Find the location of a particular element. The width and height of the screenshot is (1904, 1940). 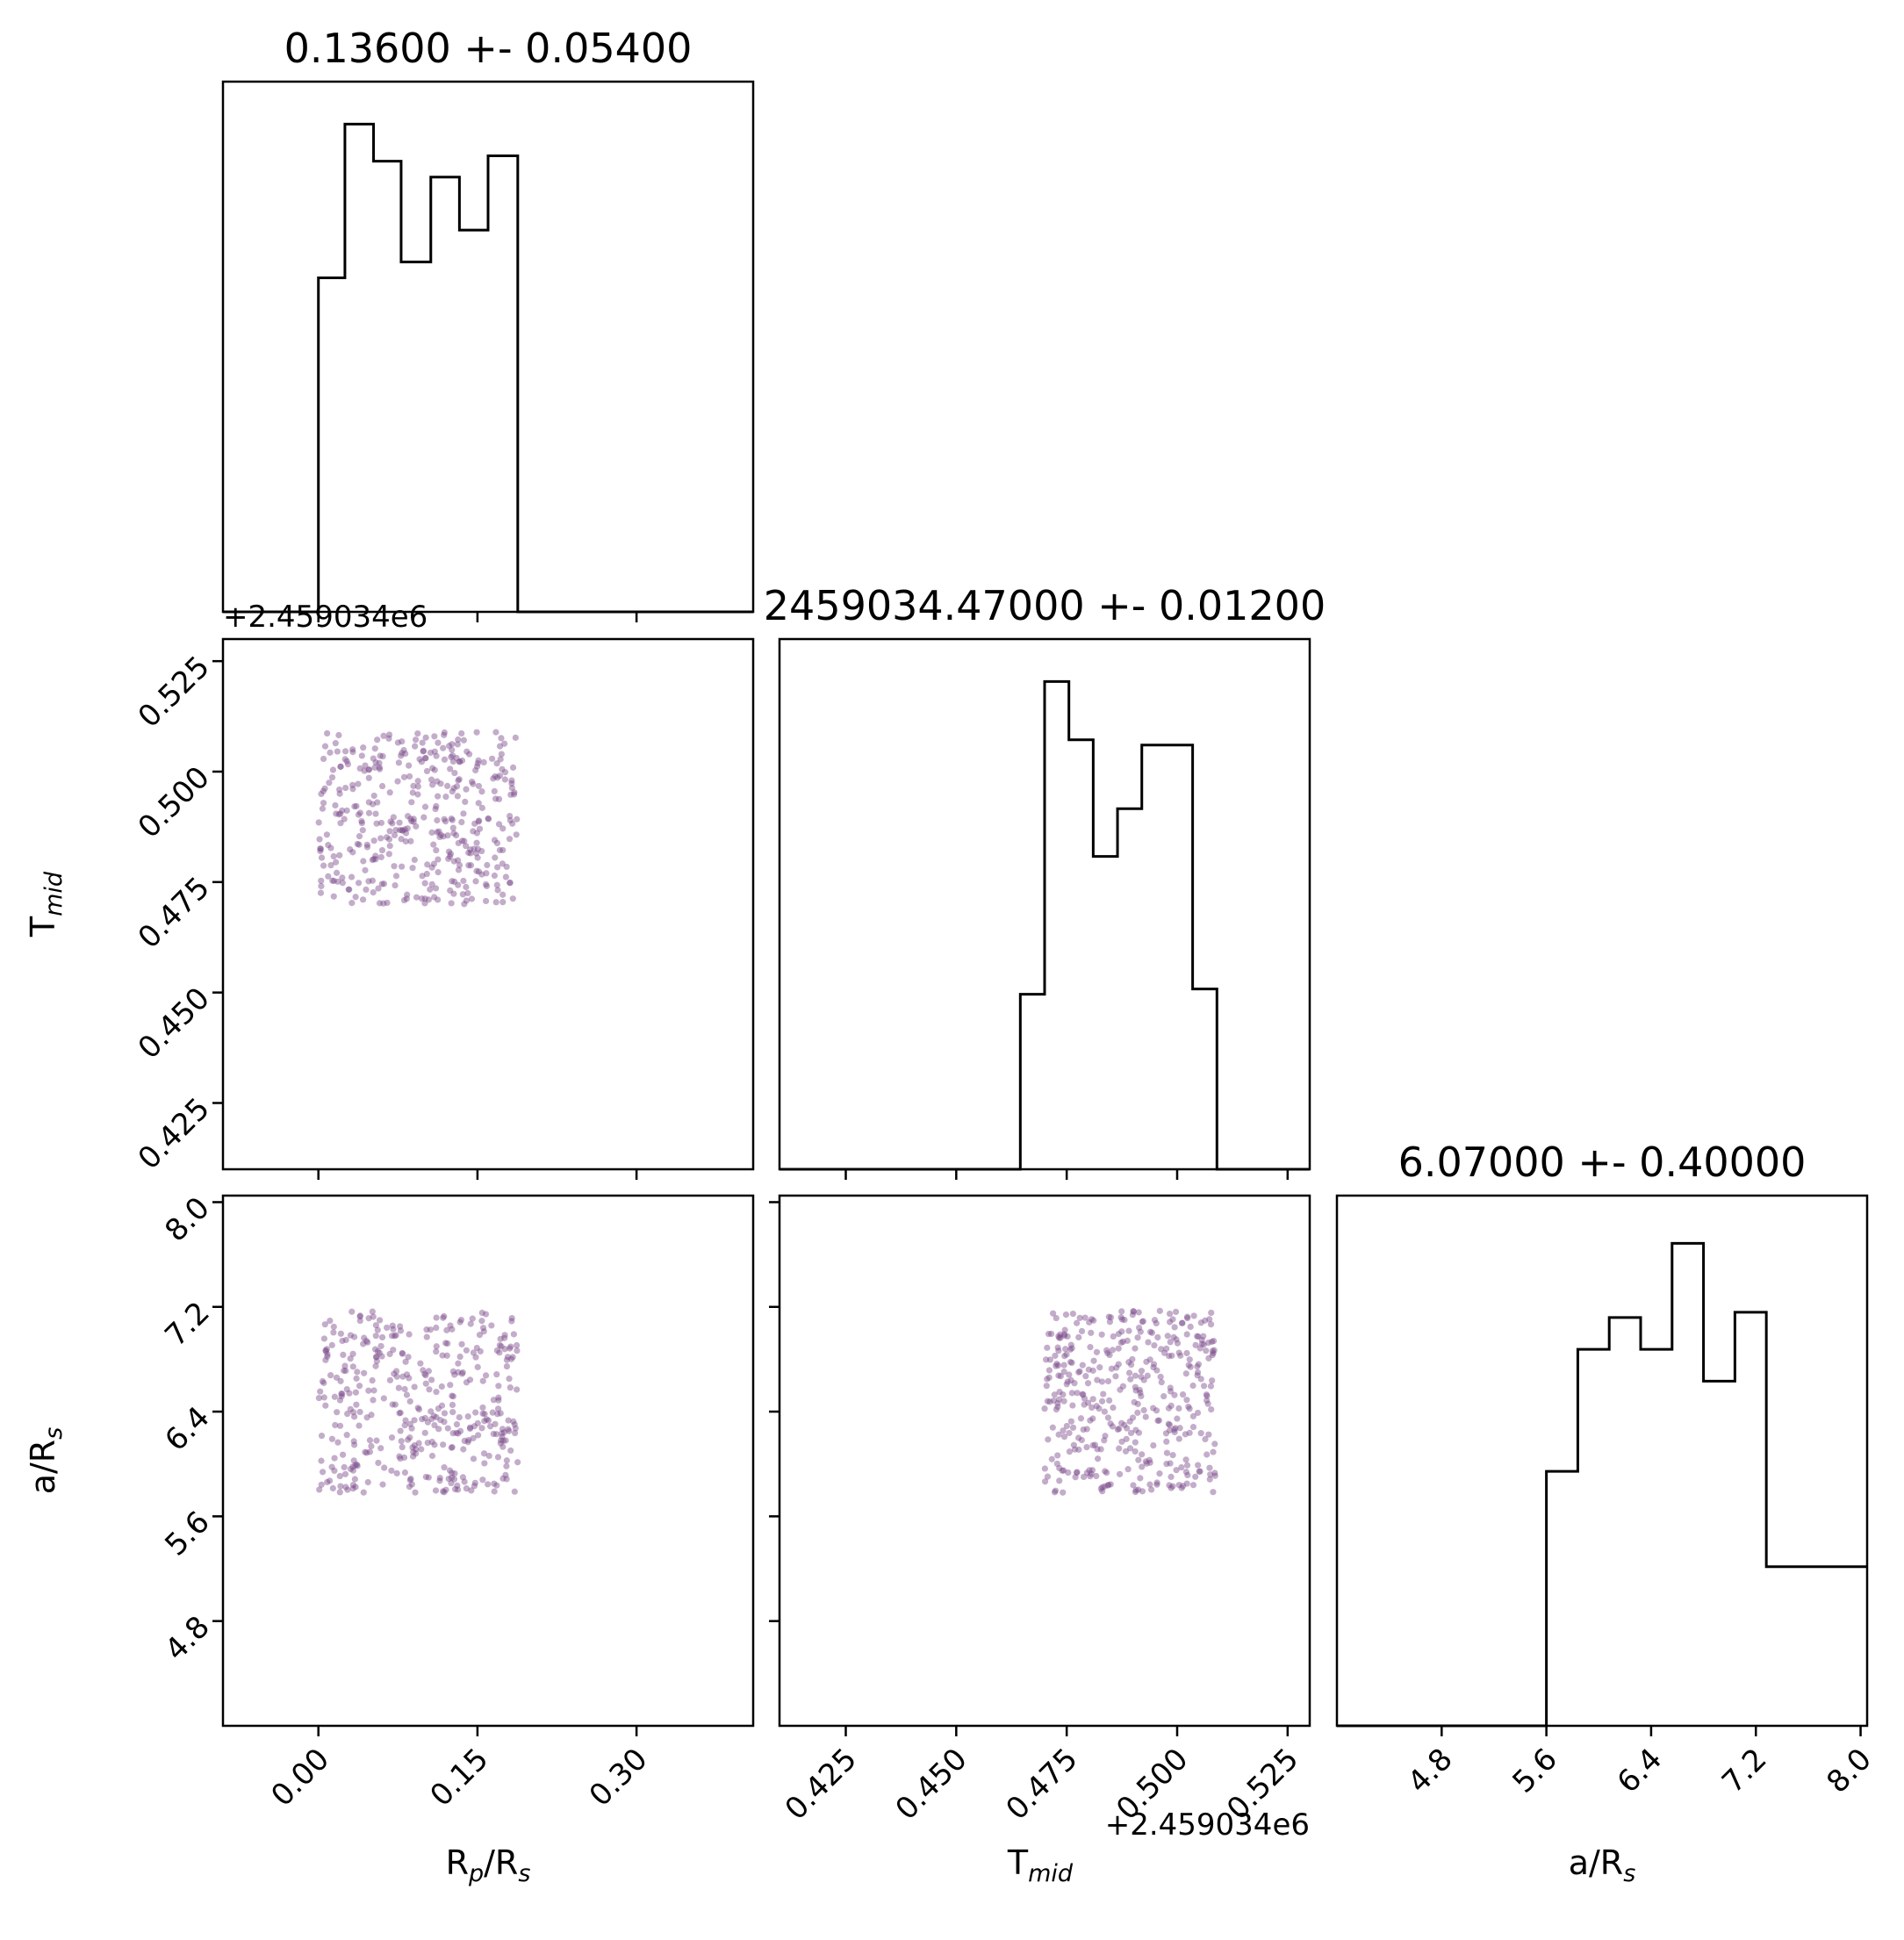

x-tick-label: 6.4 is located at coordinates (1640, 1771).